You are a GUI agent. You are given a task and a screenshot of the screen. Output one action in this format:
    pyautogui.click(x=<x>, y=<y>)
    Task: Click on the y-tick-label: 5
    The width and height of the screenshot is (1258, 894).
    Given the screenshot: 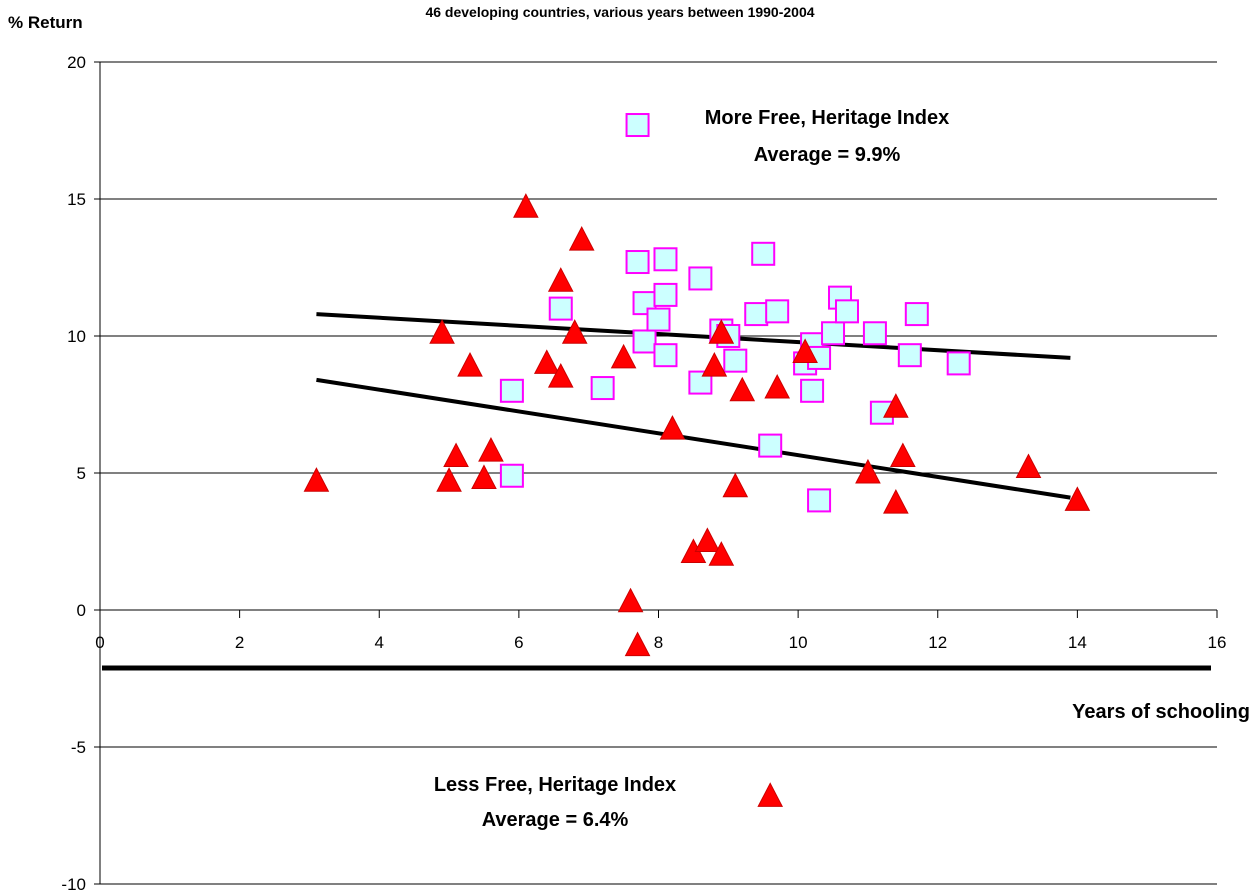 What is the action you would take?
    pyautogui.click(x=81, y=473)
    